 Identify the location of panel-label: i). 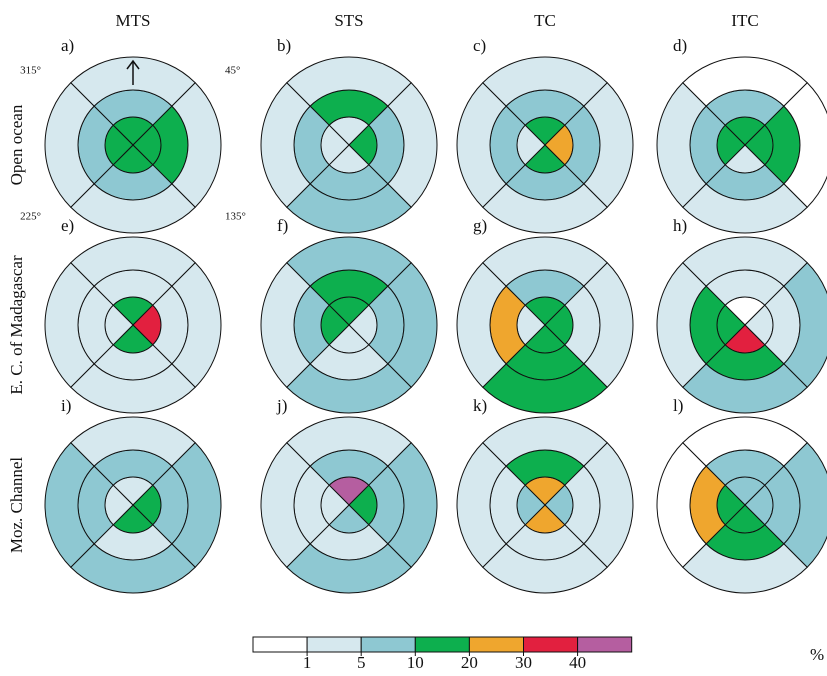
(66, 405).